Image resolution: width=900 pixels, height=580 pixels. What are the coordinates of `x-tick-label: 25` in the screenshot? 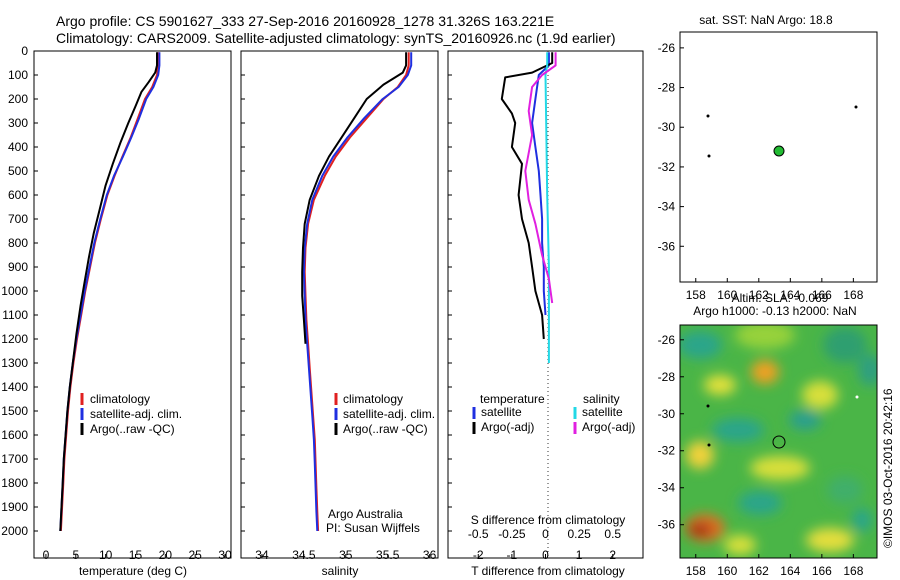 It's located at (196, 555).